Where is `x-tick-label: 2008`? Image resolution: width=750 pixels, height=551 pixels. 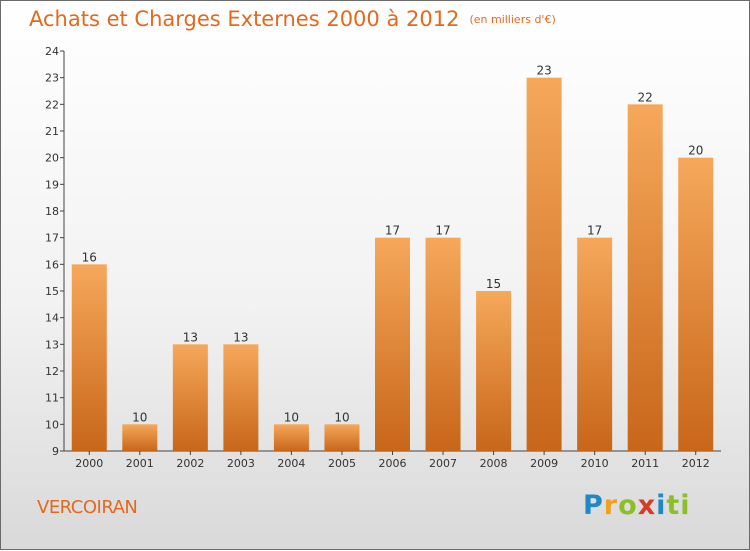
x-tick-label: 2008 is located at coordinates (494, 463).